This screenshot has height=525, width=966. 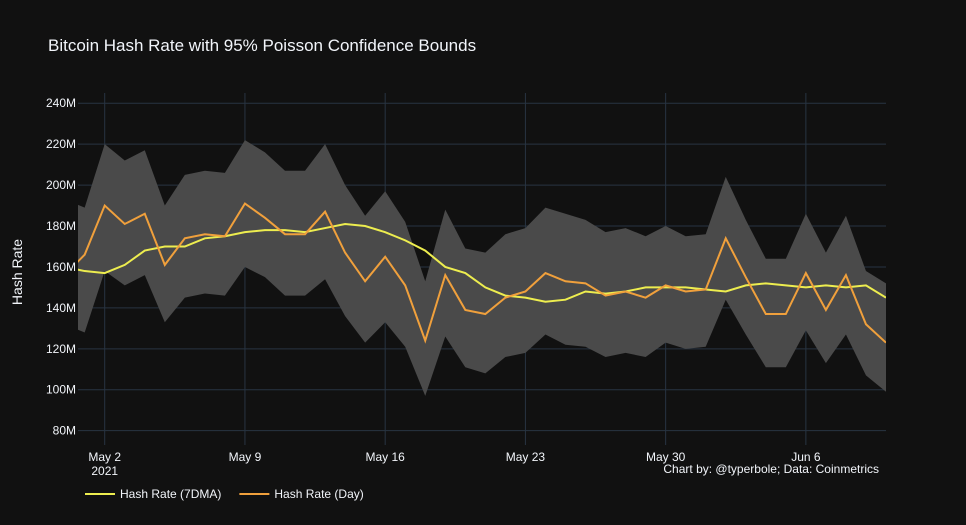 What do you see at coordinates (806, 457) in the screenshot?
I see `x-tick-label: Jun 6` at bounding box center [806, 457].